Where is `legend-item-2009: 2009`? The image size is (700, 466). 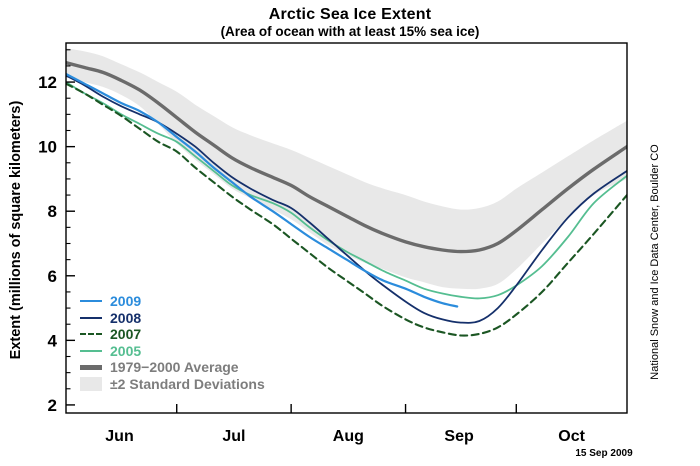 legend-item-2009: 2009 is located at coordinates (172, 301).